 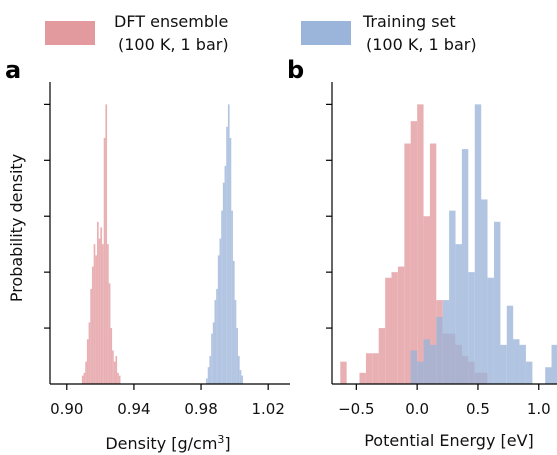 I want to click on panel-label-a: a, so click(x=13, y=70).